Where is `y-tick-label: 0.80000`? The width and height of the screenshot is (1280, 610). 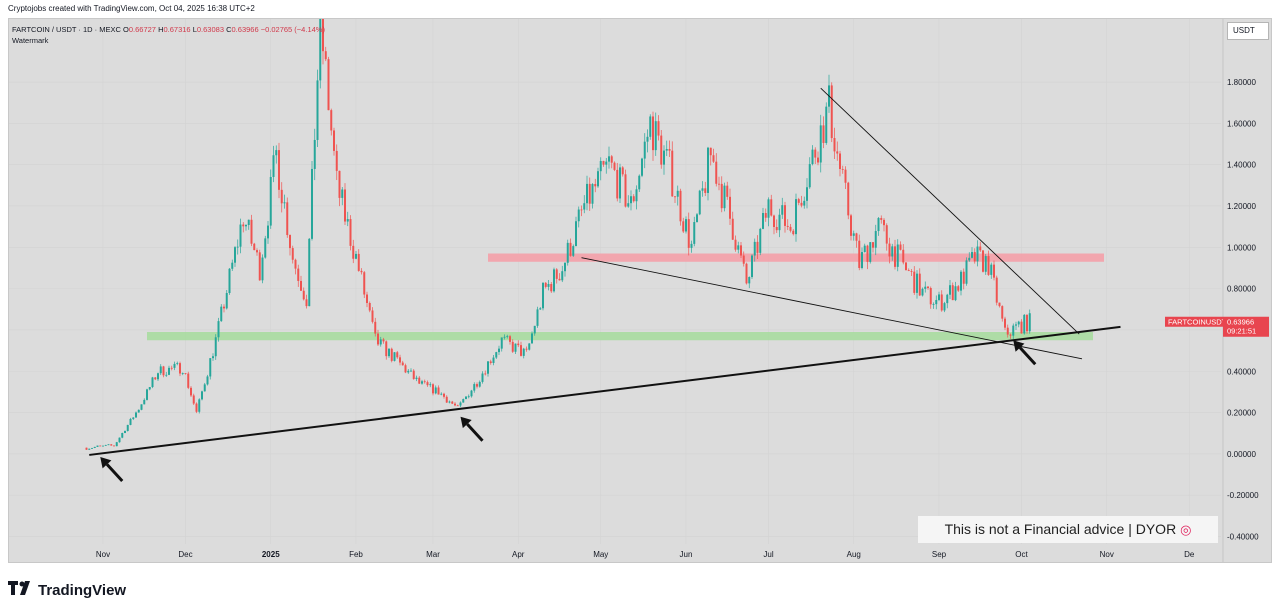 y-tick-label: 0.80000 is located at coordinates (1241, 289).